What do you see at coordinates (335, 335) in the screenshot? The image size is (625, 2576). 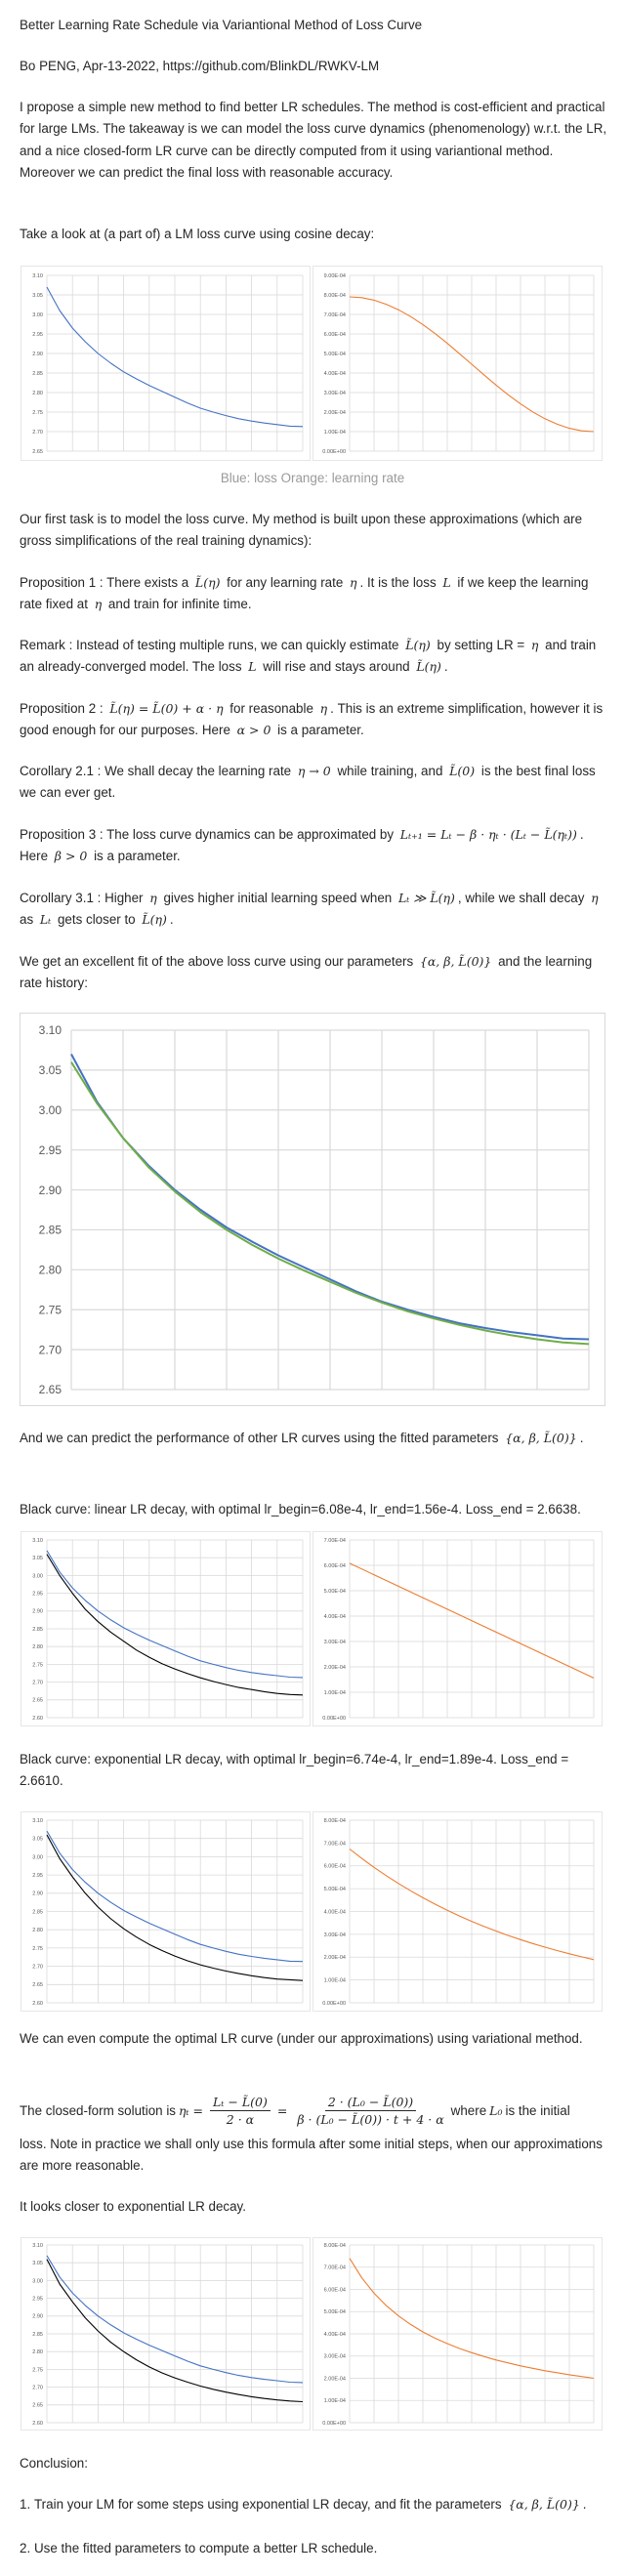 I see `y-tick-label: 6.00E-04` at bounding box center [335, 335].